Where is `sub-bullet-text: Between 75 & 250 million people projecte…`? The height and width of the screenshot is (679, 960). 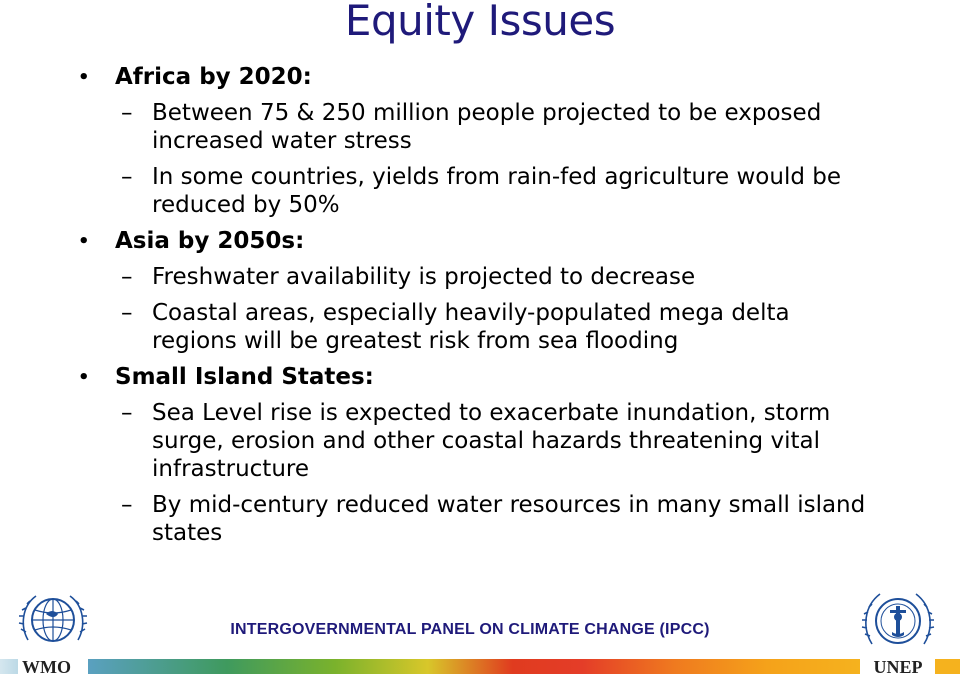
sub-bullet-text: Between 75 & 250 million people projecte… is located at coordinates (487, 127).